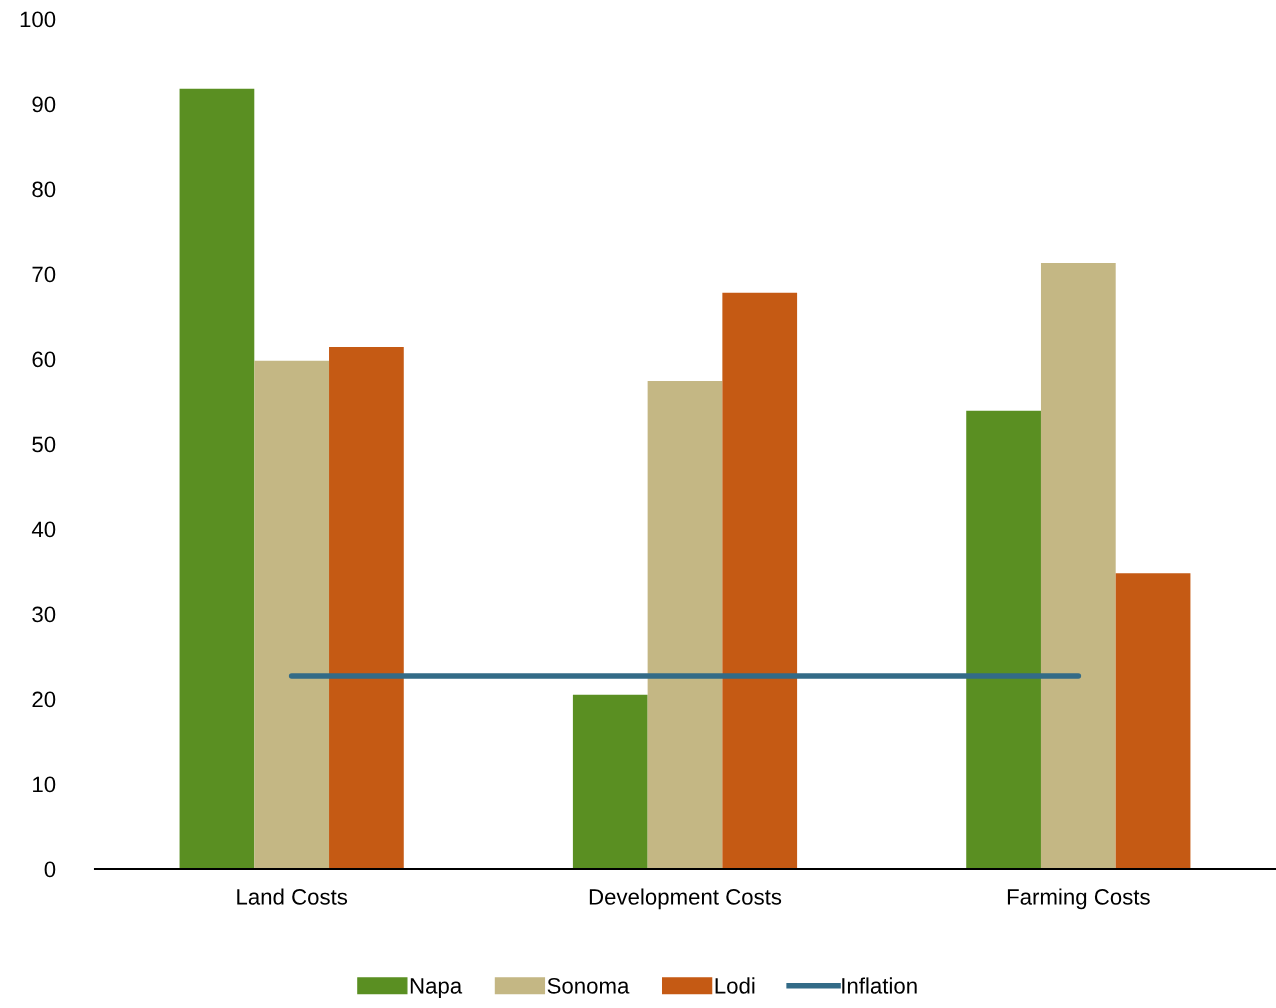 The height and width of the screenshot is (1008, 1276). Describe the element at coordinates (735, 985) in the screenshot. I see `legend-label: Lodi` at that location.